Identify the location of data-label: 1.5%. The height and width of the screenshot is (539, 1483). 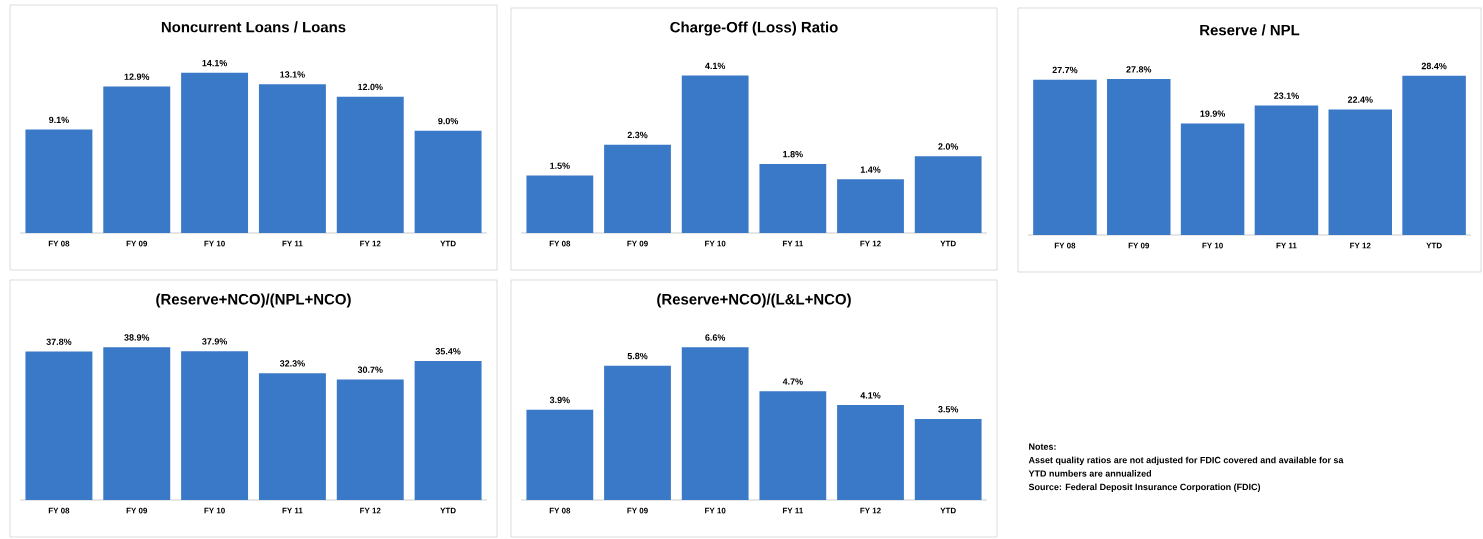
(560, 165).